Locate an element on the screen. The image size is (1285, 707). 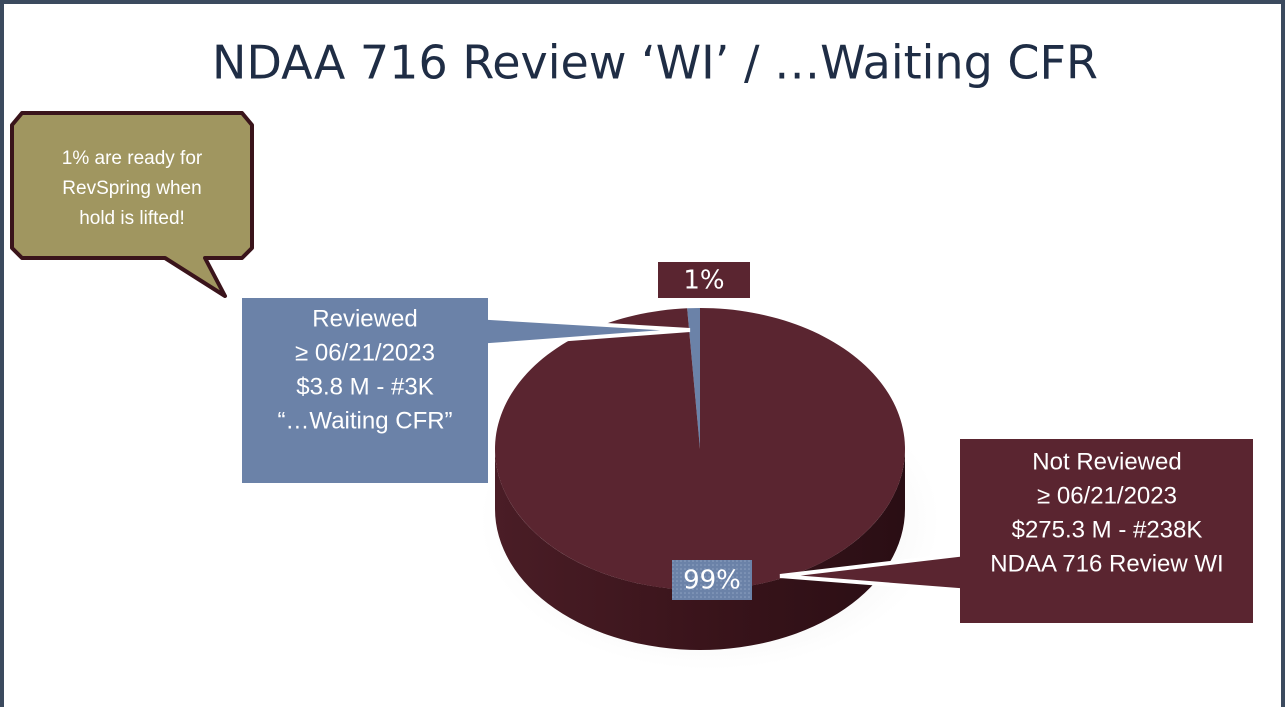
speech-bubble is located at coordinates (132, 204).